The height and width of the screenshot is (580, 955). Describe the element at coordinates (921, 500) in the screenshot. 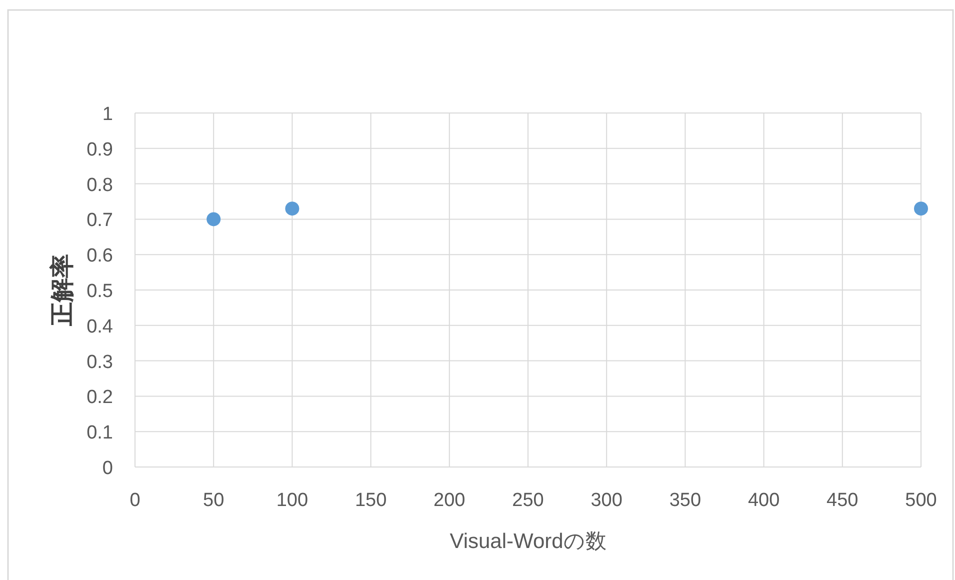

I see `x-tick-label: 500` at that location.